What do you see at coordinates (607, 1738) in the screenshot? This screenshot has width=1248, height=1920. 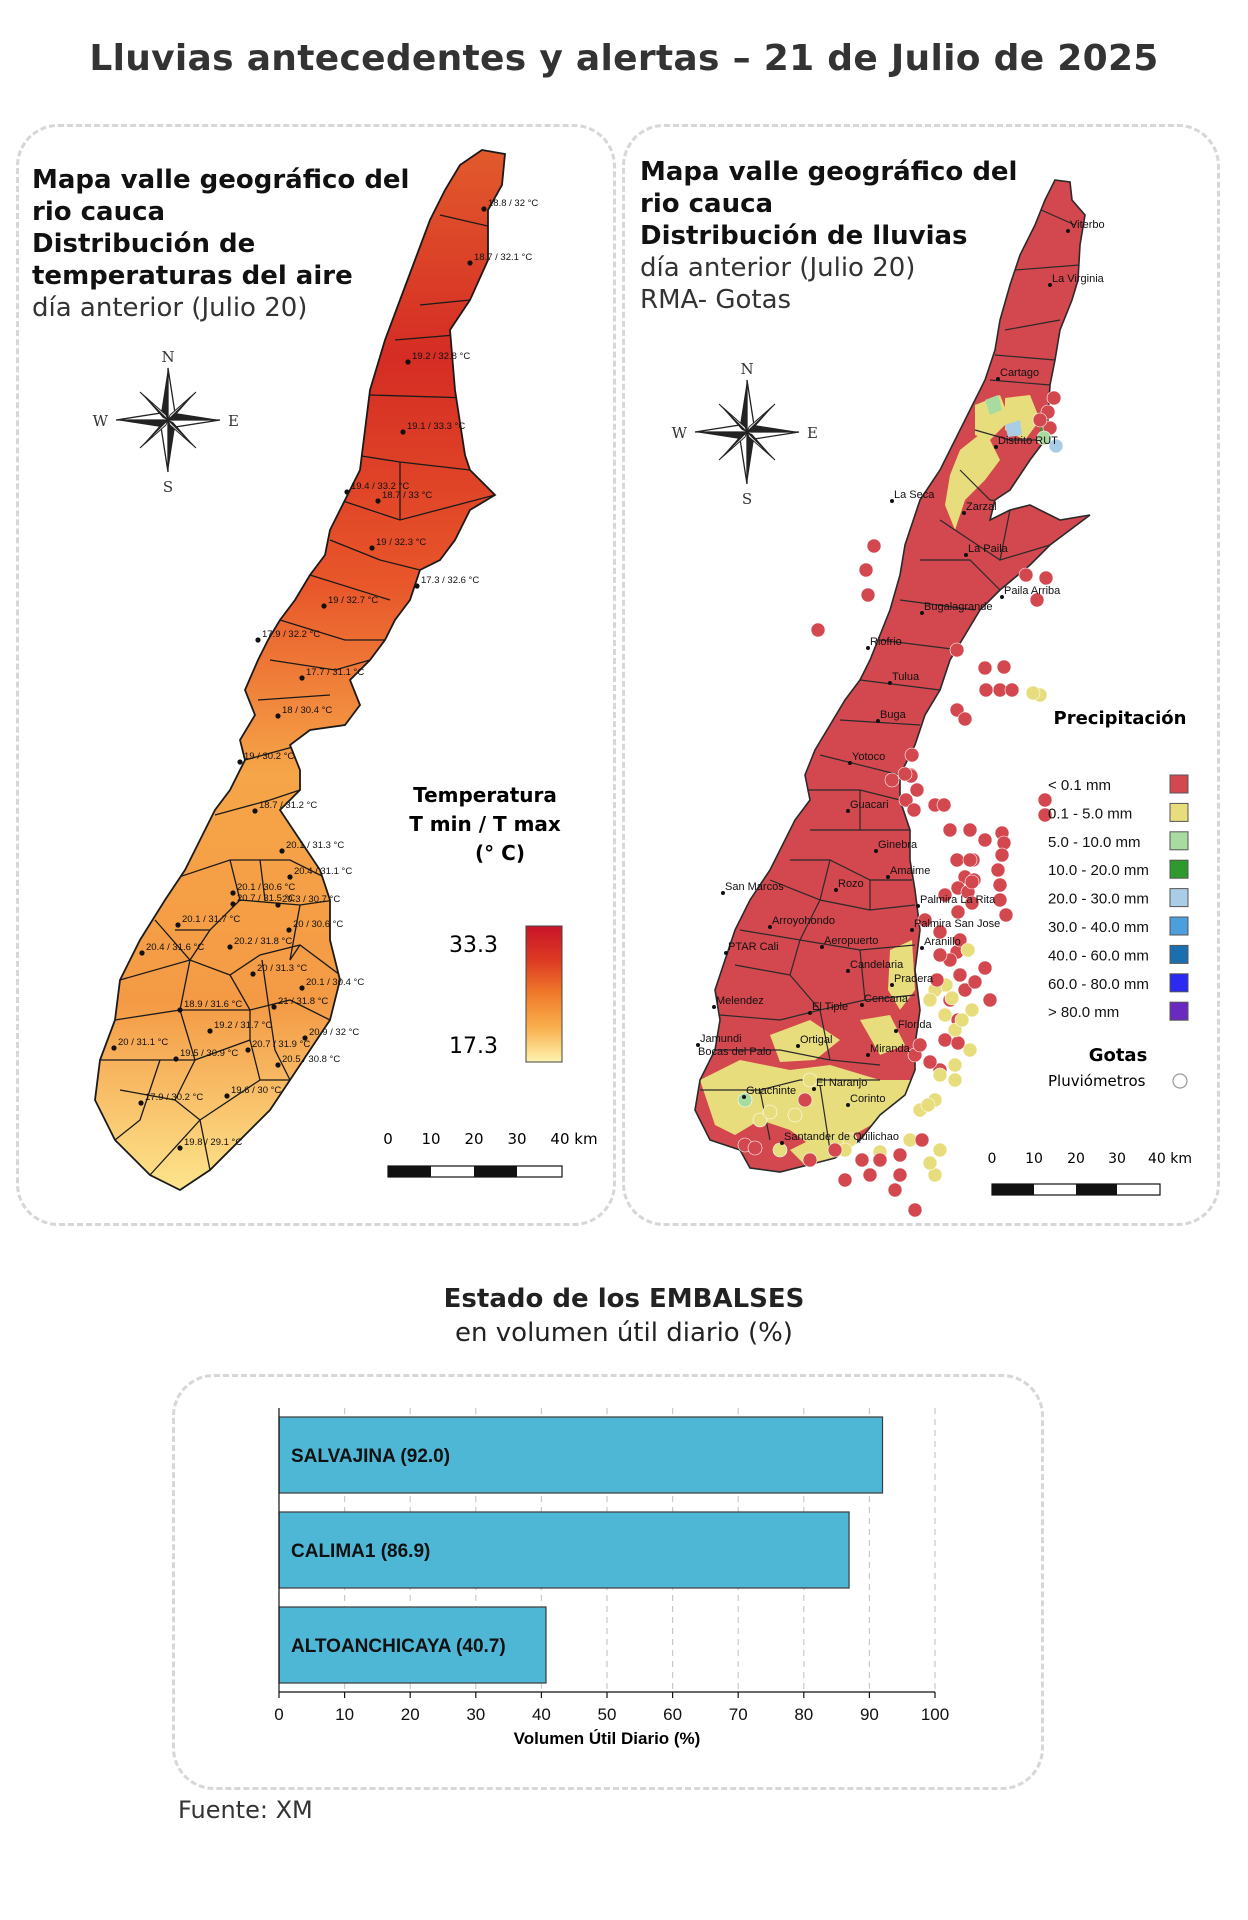 I see `x-axis-label: Volumen Útil Diario (%)` at bounding box center [607, 1738].